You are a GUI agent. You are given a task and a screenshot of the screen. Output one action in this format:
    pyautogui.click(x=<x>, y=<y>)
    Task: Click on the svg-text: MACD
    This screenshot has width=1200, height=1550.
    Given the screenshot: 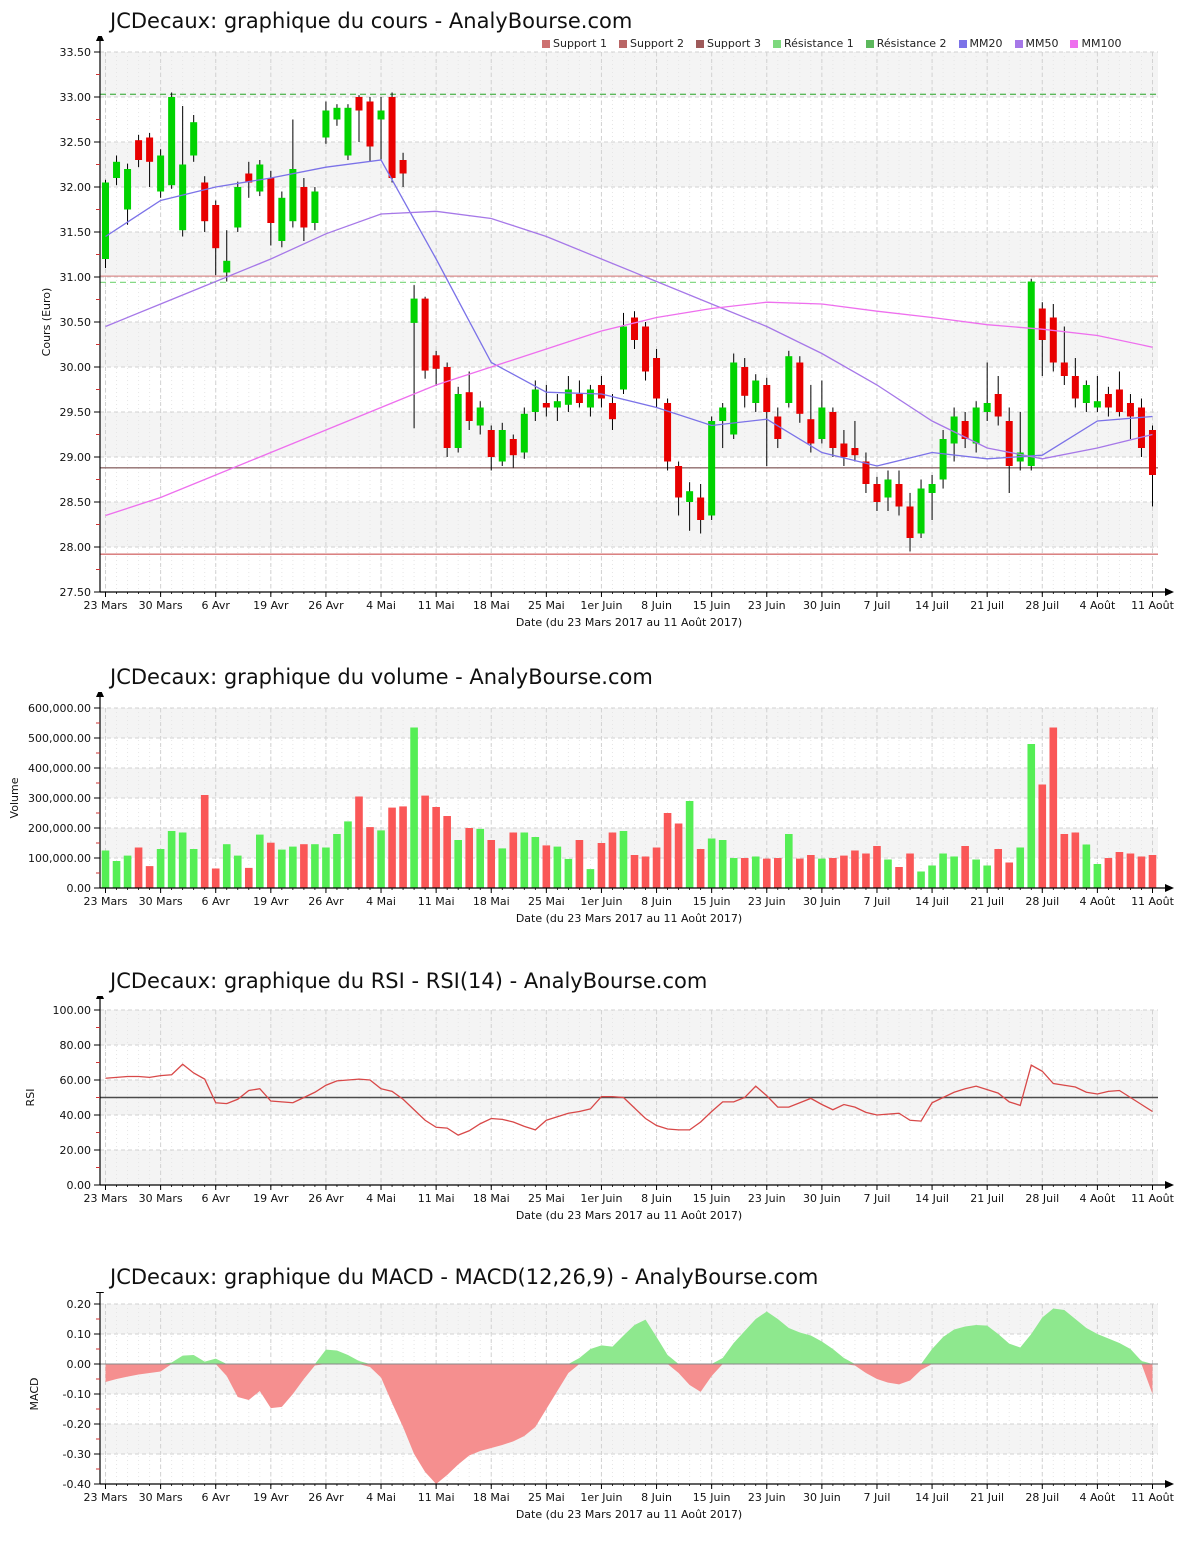 What is the action you would take?
    pyautogui.click(x=34, y=1394)
    